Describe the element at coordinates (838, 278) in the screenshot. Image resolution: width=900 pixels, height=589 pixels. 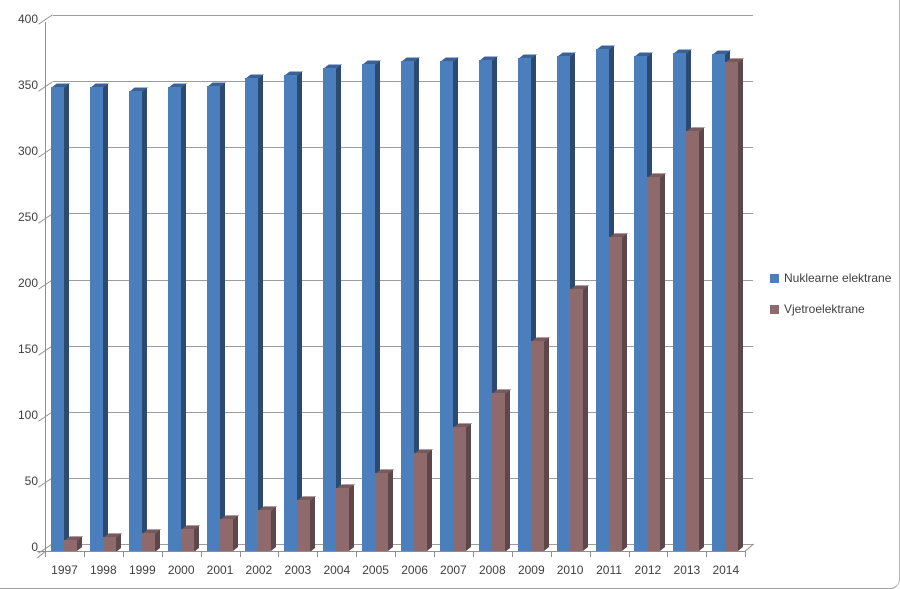
I see `legend-label: Nuklearne elektrane` at that location.